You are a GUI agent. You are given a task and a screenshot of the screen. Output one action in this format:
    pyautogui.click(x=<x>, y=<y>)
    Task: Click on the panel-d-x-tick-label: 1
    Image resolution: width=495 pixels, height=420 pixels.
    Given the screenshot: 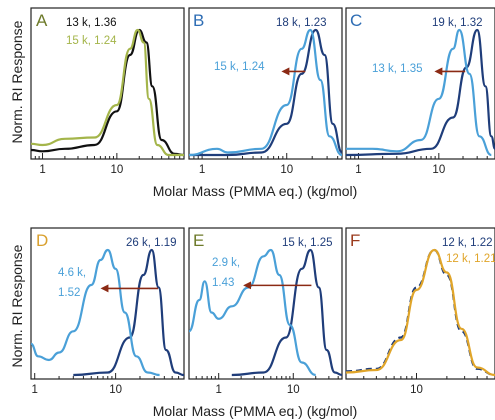 What is the action you would take?
    pyautogui.click(x=34, y=390)
    